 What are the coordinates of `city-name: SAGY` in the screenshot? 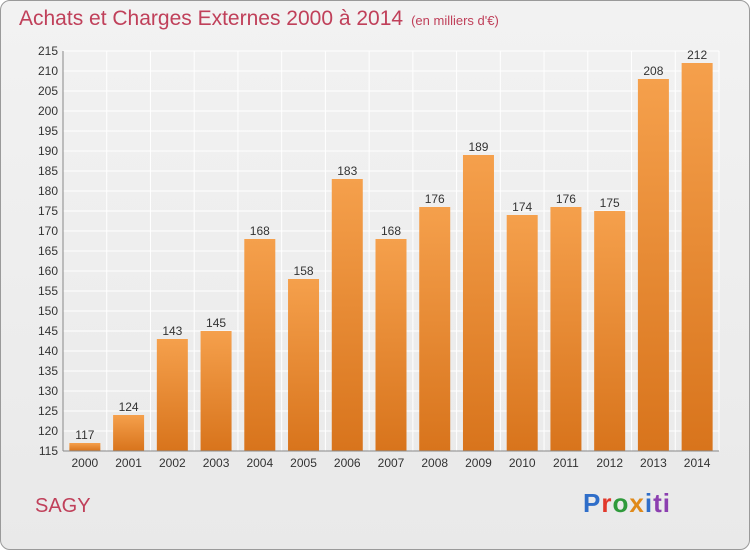 It's located at (63, 506).